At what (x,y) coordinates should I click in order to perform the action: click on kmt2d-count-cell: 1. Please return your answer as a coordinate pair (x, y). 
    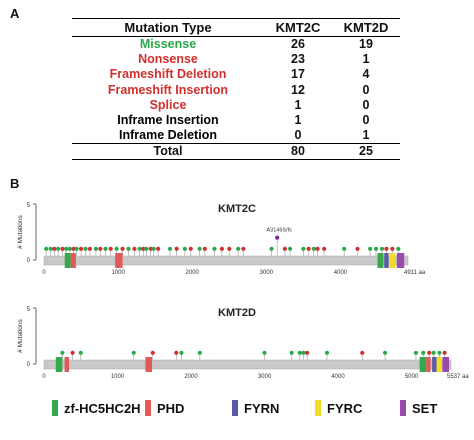
    Looking at the image, I should click on (366, 59).